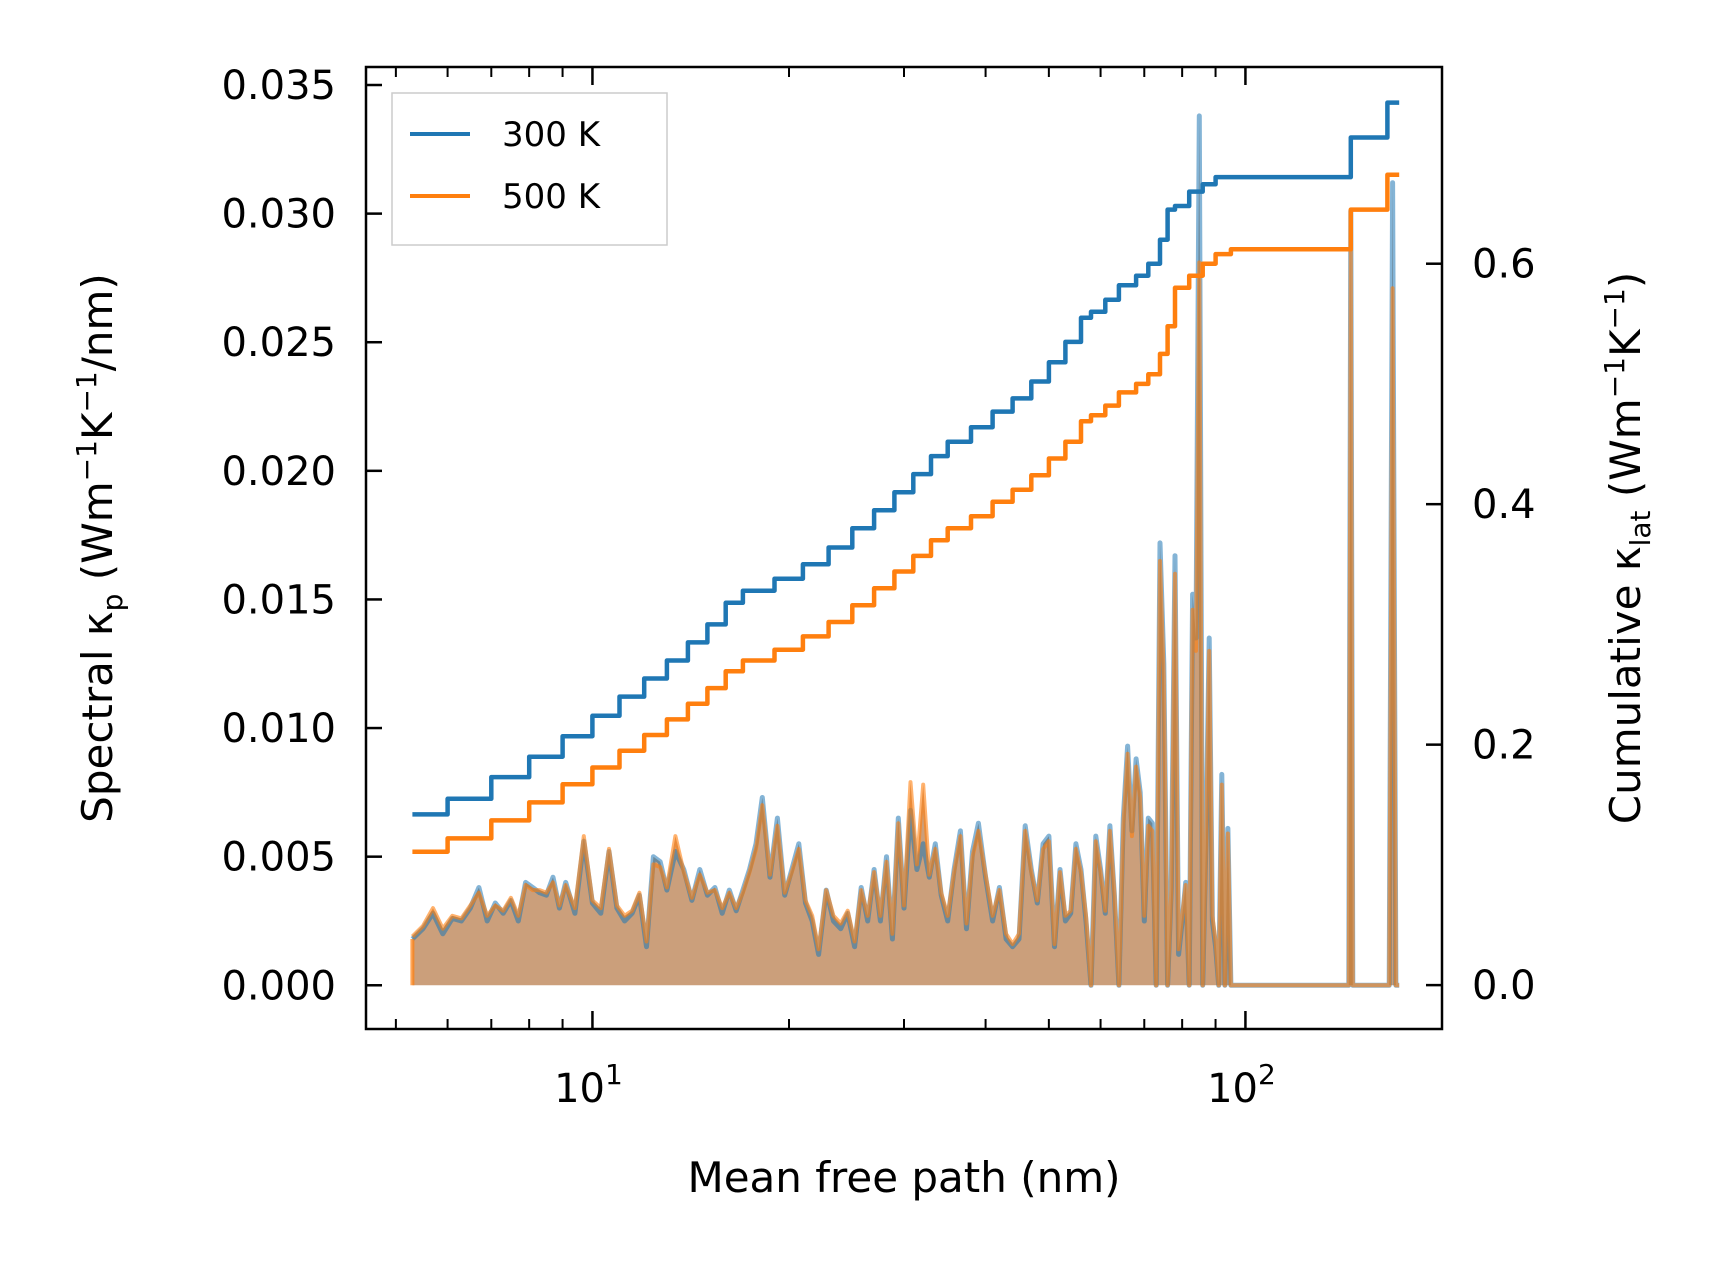 This screenshot has width=1716, height=1262. Describe the element at coordinates (1504, 265) in the screenshot. I see `right-y-tick-label: 0.6` at that location.